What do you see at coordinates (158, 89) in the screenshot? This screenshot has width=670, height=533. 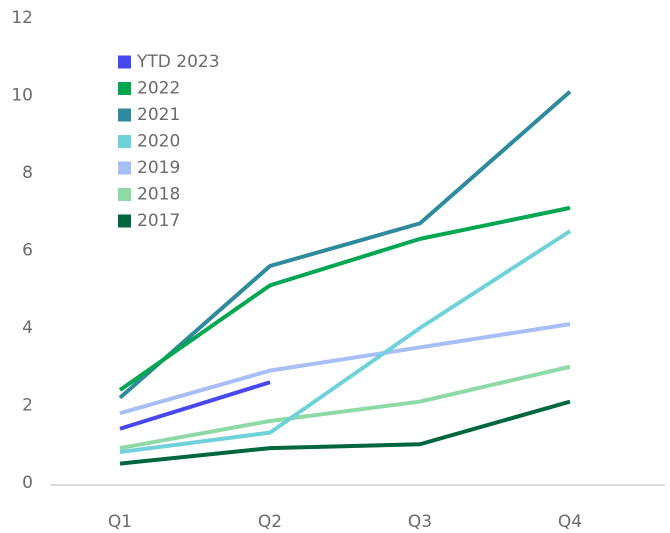 I see `legend-label: 2022` at bounding box center [158, 89].